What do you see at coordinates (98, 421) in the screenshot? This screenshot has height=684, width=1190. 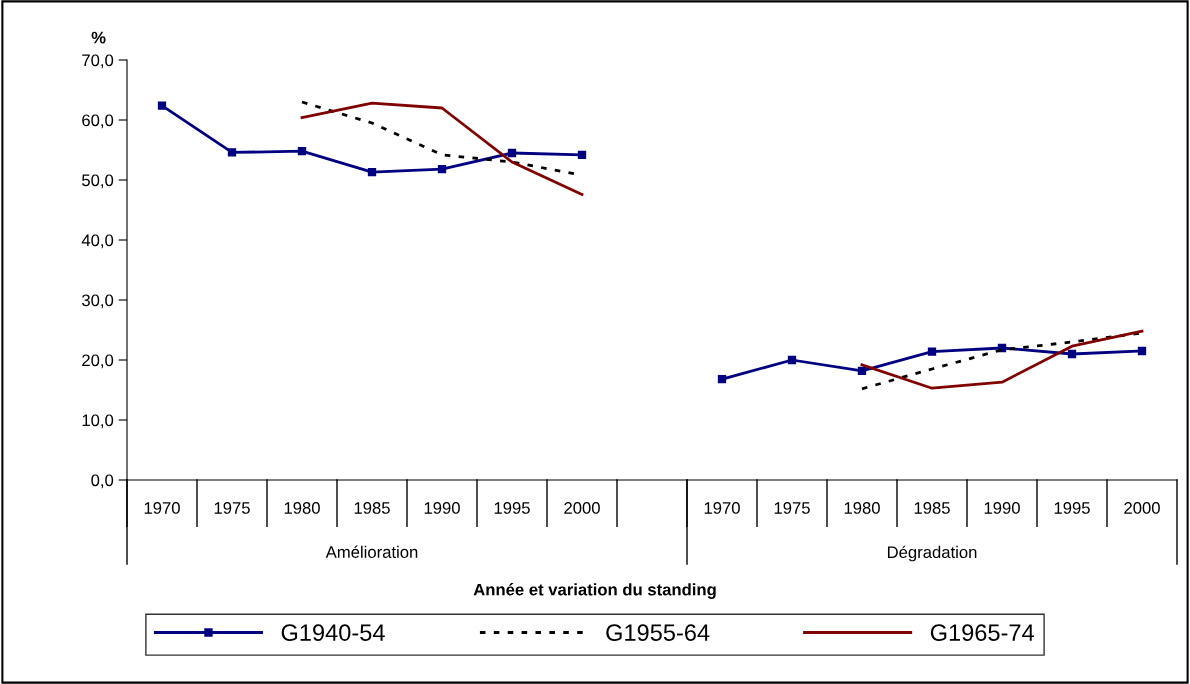 I see `y-tick-label: 10,0` at bounding box center [98, 421].